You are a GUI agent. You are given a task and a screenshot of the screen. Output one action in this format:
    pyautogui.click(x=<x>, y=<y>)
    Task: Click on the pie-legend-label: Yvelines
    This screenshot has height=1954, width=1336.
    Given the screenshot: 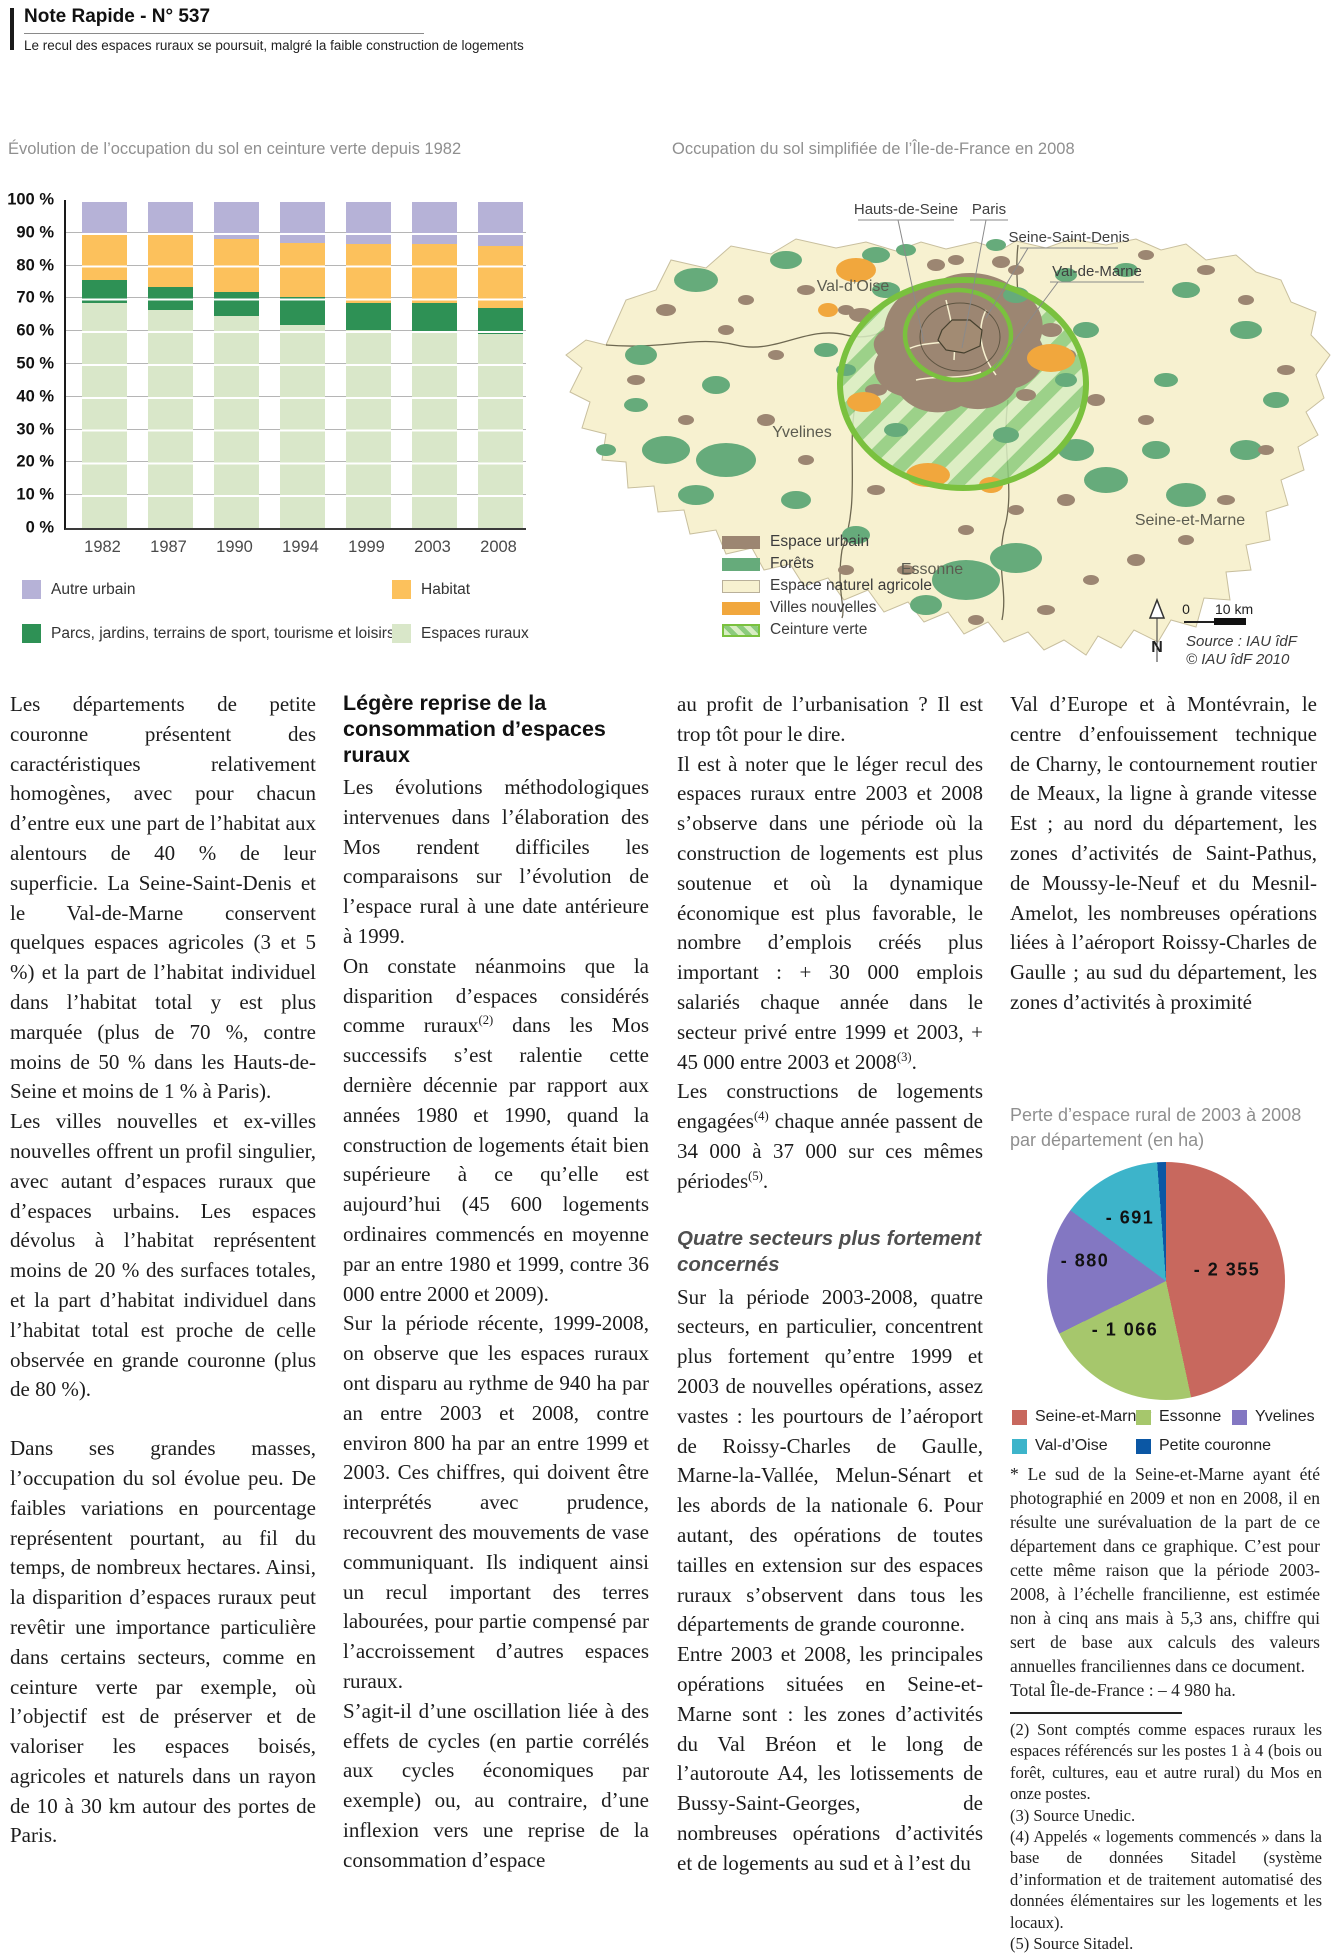 What is the action you would take?
    pyautogui.click(x=1285, y=1416)
    